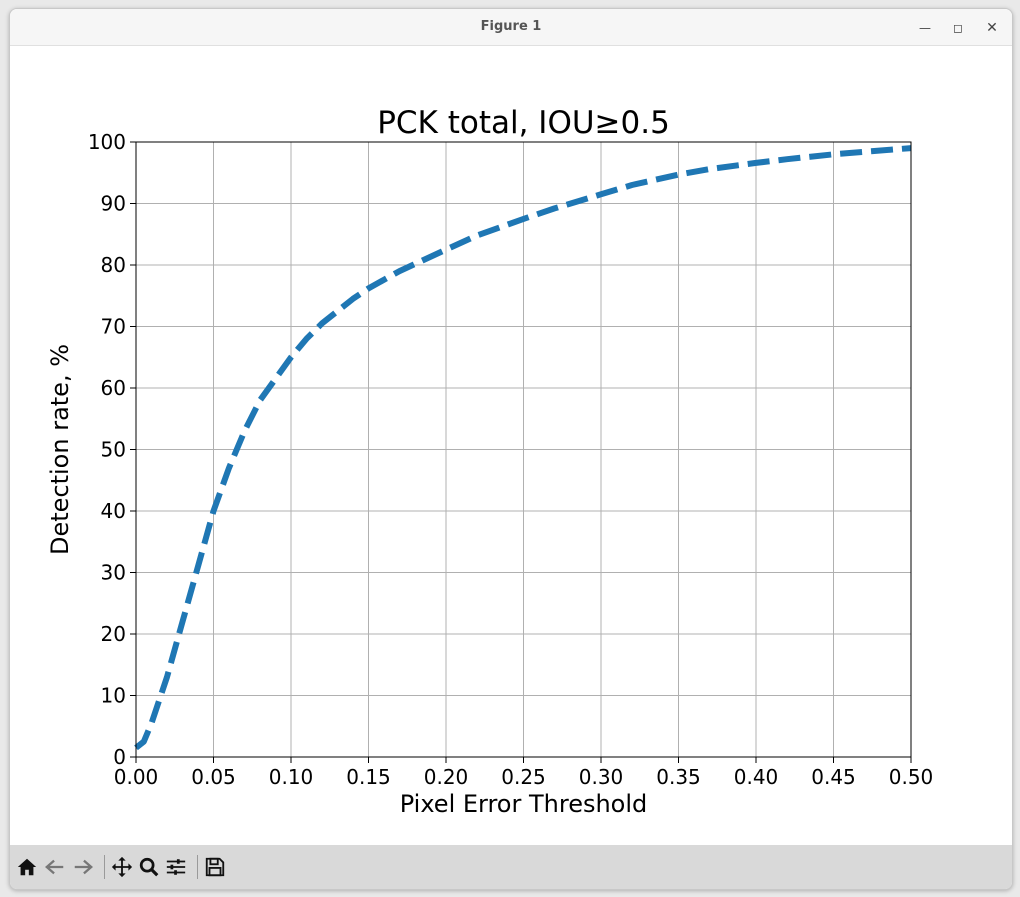 The image size is (1020, 897). What do you see at coordinates (958, 28) in the screenshot?
I see `maximize-icon: ◻` at bounding box center [958, 28].